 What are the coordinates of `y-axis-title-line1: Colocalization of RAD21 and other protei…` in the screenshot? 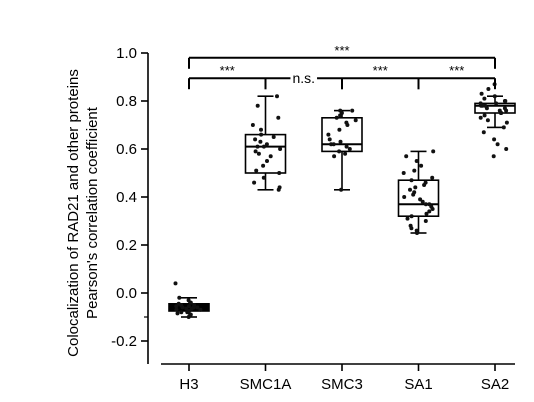 It's located at (73, 213).